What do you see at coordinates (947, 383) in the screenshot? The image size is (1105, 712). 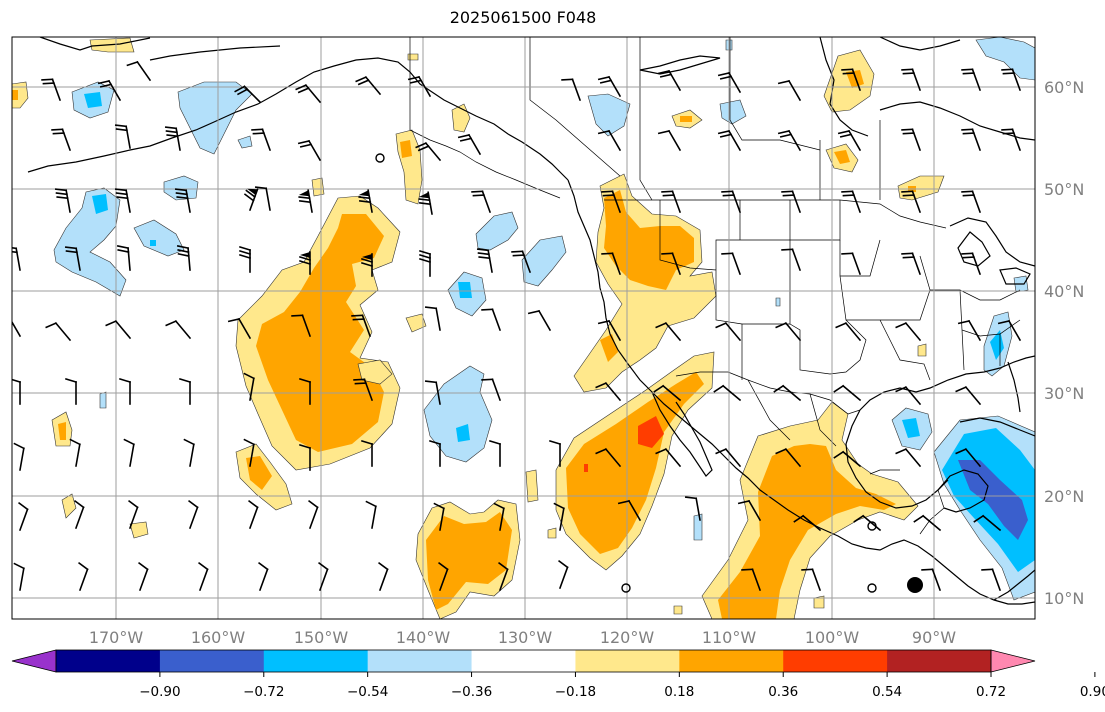 I see `gulf-coast` at bounding box center [947, 383].